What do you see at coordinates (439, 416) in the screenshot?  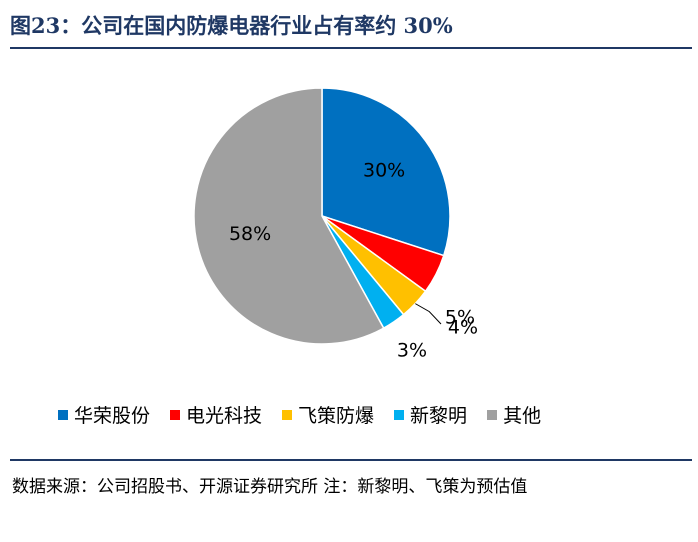 I see `legend-label-3: 新黎明` at bounding box center [439, 416].